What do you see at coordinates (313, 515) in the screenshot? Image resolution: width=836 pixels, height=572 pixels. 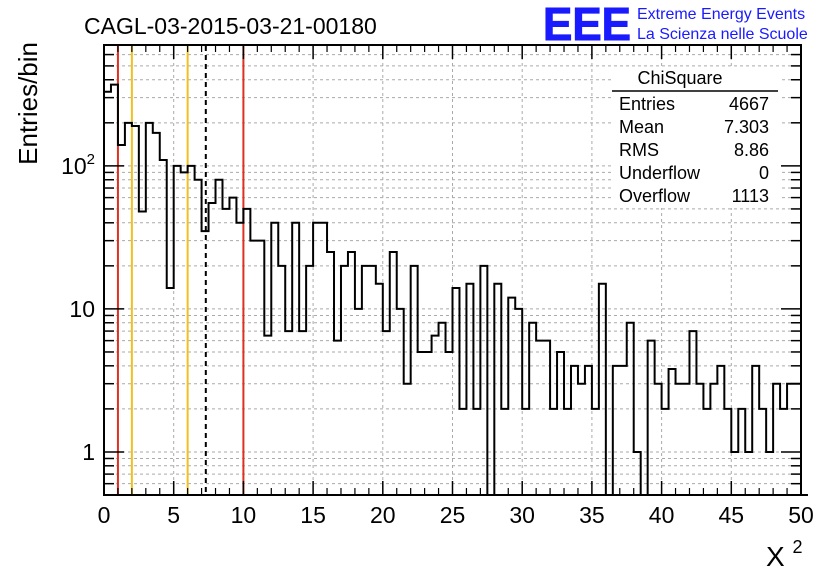 I see `x-tick-label: 15` at bounding box center [313, 515].